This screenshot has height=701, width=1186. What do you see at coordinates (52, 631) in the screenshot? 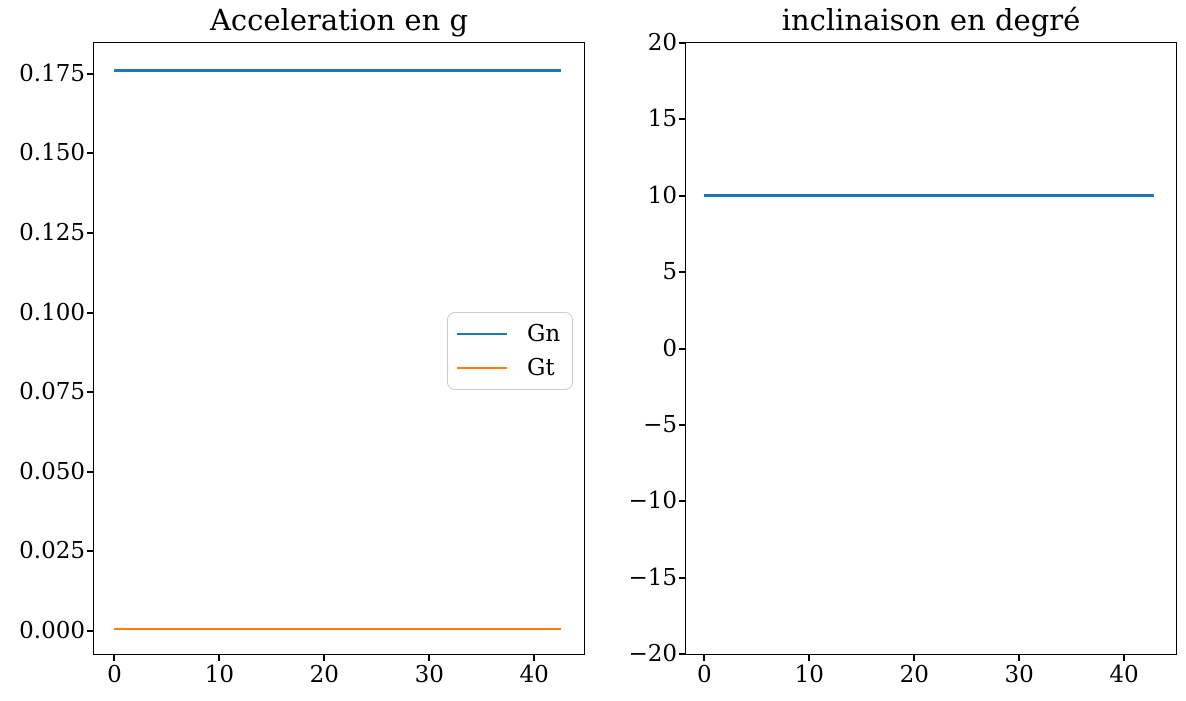
I see `y-tick-label: 0.000` at bounding box center [52, 631].